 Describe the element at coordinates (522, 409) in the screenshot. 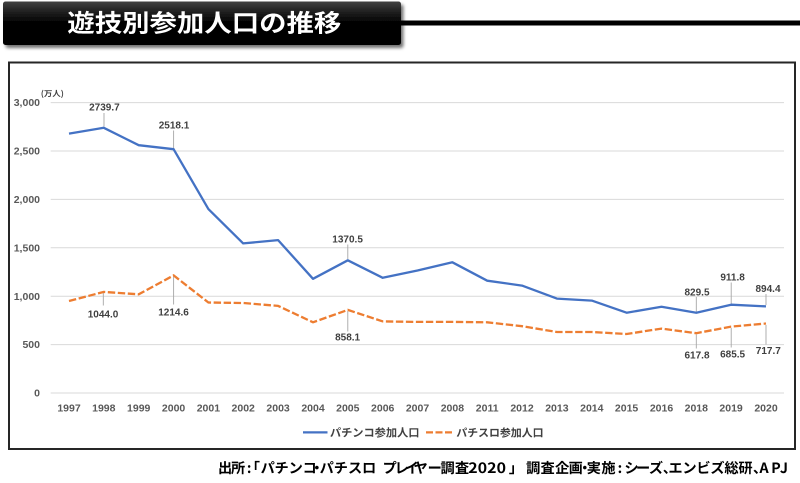

I see `svg-text: 2012` at that location.